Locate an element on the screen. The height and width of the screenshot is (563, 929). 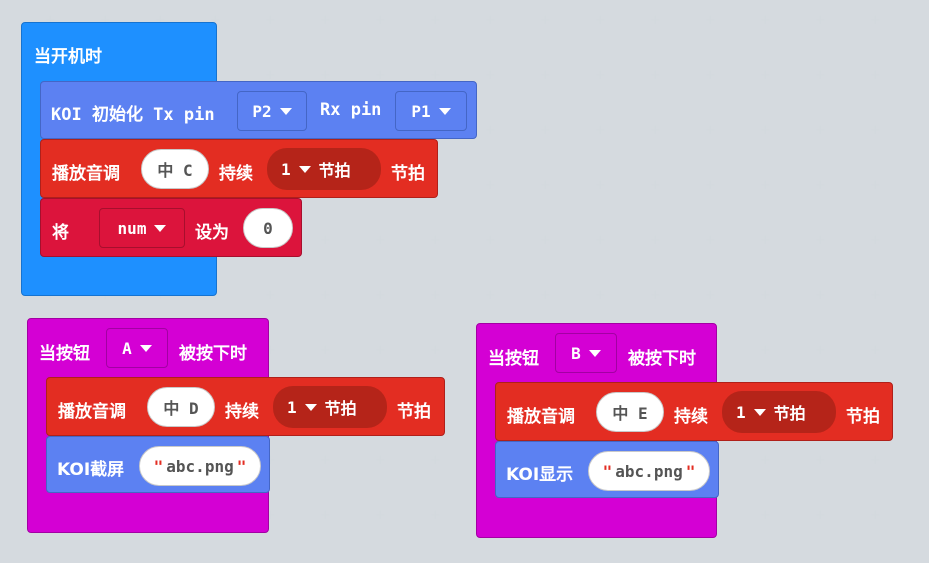
variable-dropdown: num is located at coordinates (142, 228).